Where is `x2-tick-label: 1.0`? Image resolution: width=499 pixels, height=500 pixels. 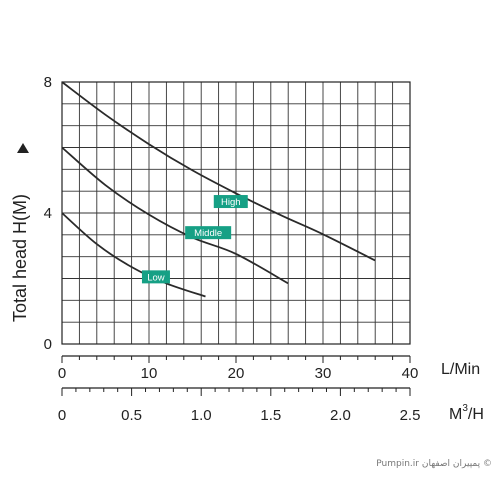 x2-tick-label: 1.0 is located at coordinates (201, 415).